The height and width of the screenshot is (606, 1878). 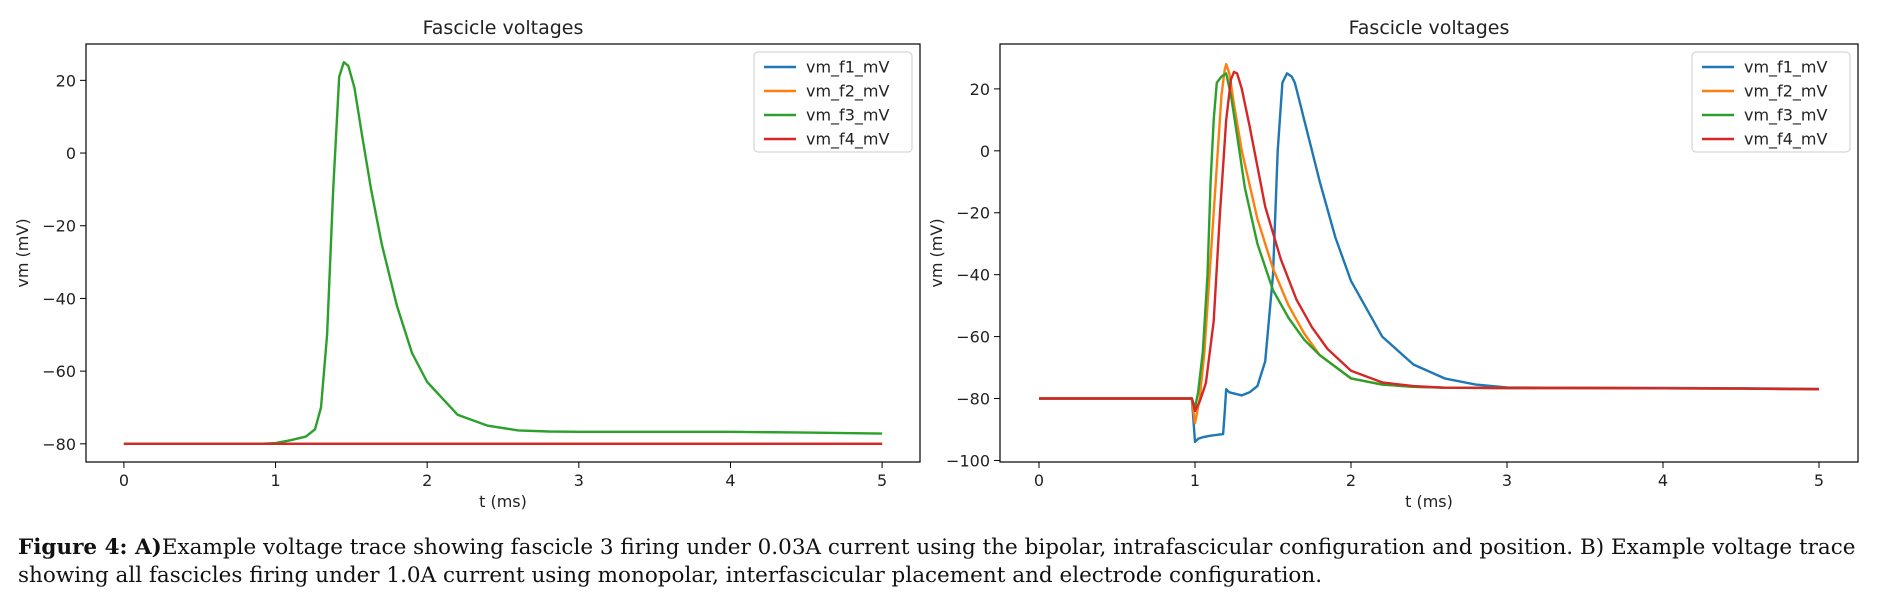 What do you see at coordinates (90, 547) in the screenshot?
I see `caption-label: Figure 4: A)` at bounding box center [90, 547].